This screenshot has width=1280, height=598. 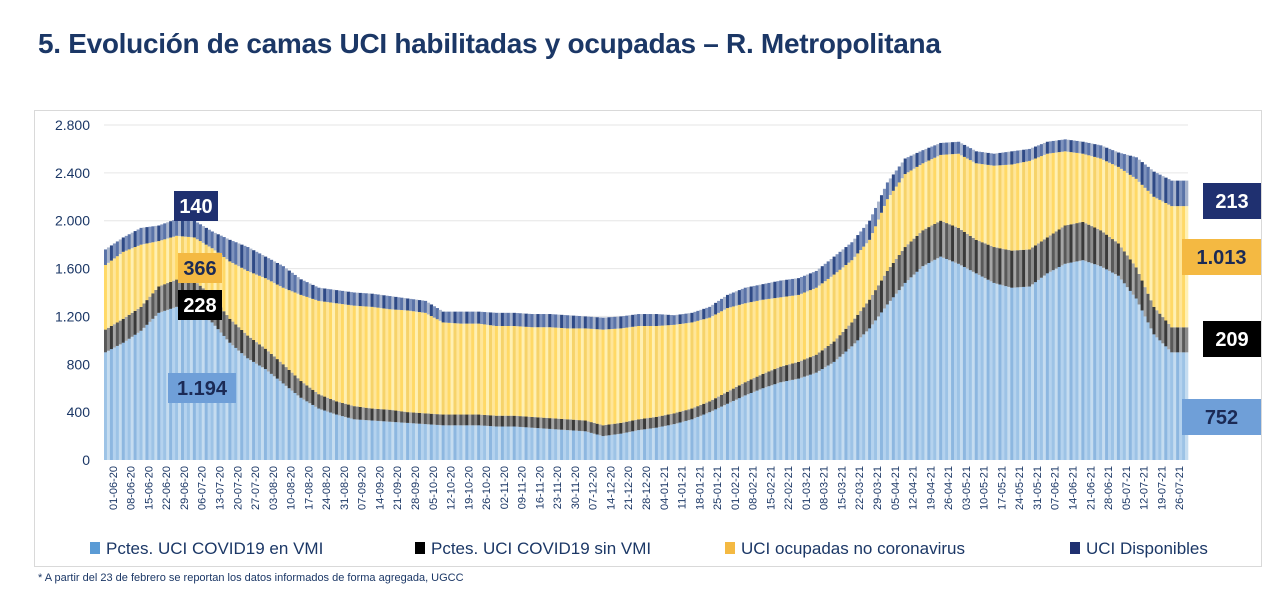 I want to click on x-tick-label: 14-06-21, so click(x=1073, y=488).